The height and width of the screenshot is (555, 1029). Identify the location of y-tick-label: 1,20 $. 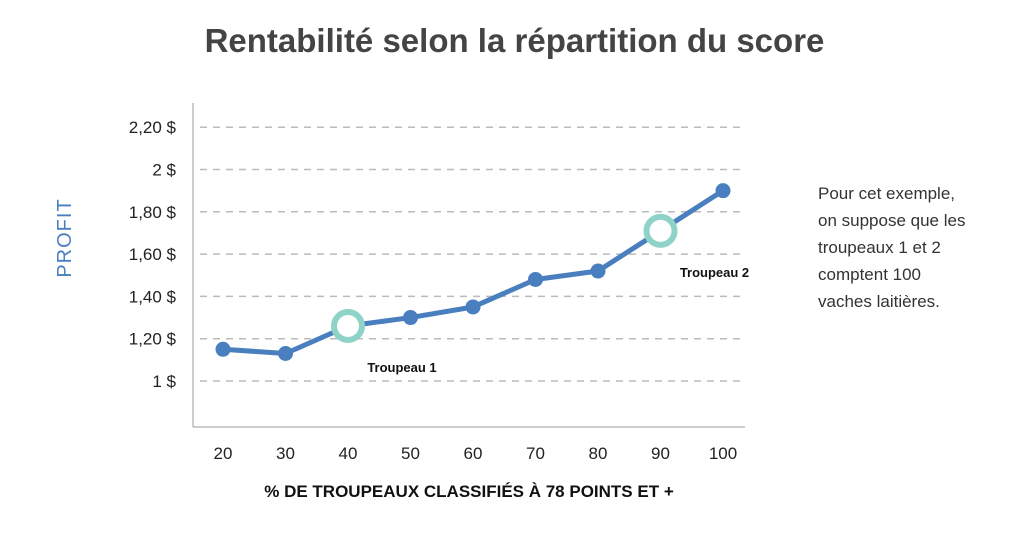
(153, 339).